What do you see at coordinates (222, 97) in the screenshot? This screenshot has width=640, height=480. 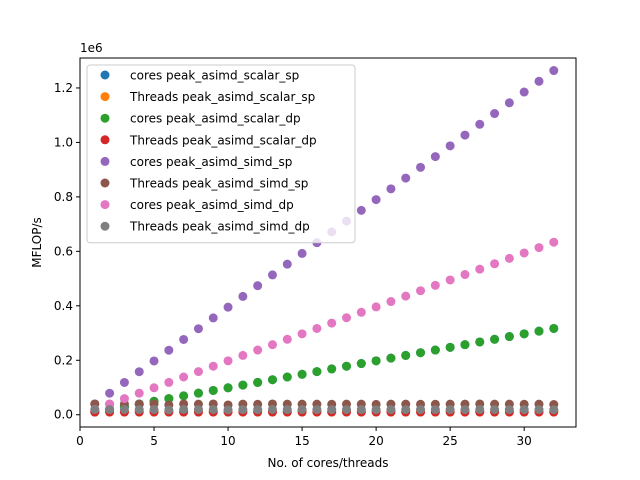 I see `legend-entry-label: Threads peak_asimd_scalar_sp` at bounding box center [222, 97].